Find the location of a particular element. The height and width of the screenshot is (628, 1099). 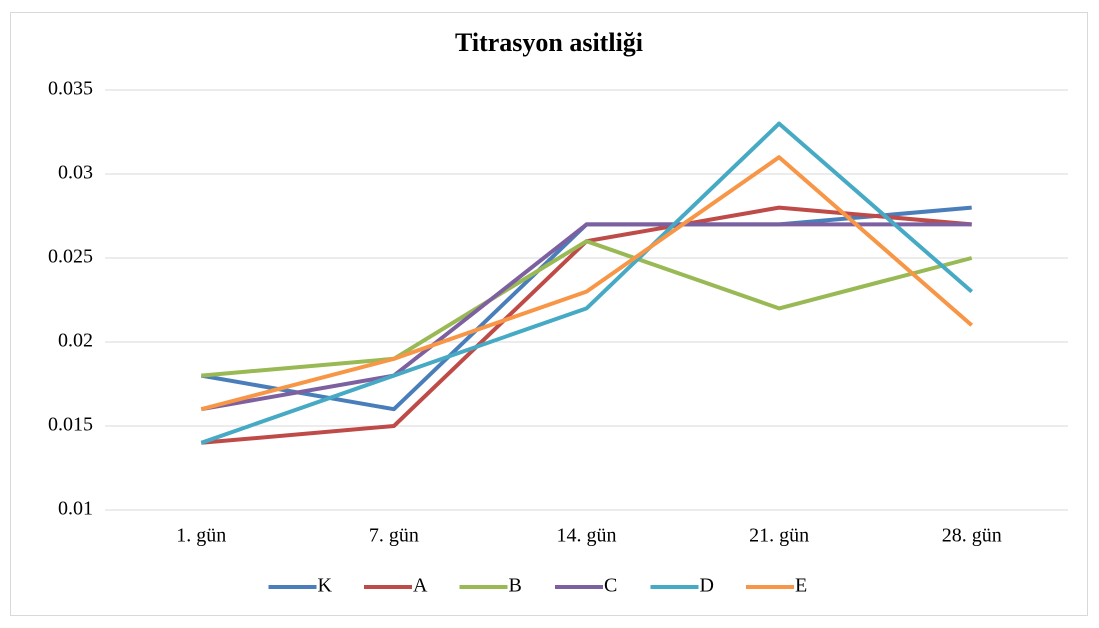

x-tick-label: 21. gün is located at coordinates (779, 536).